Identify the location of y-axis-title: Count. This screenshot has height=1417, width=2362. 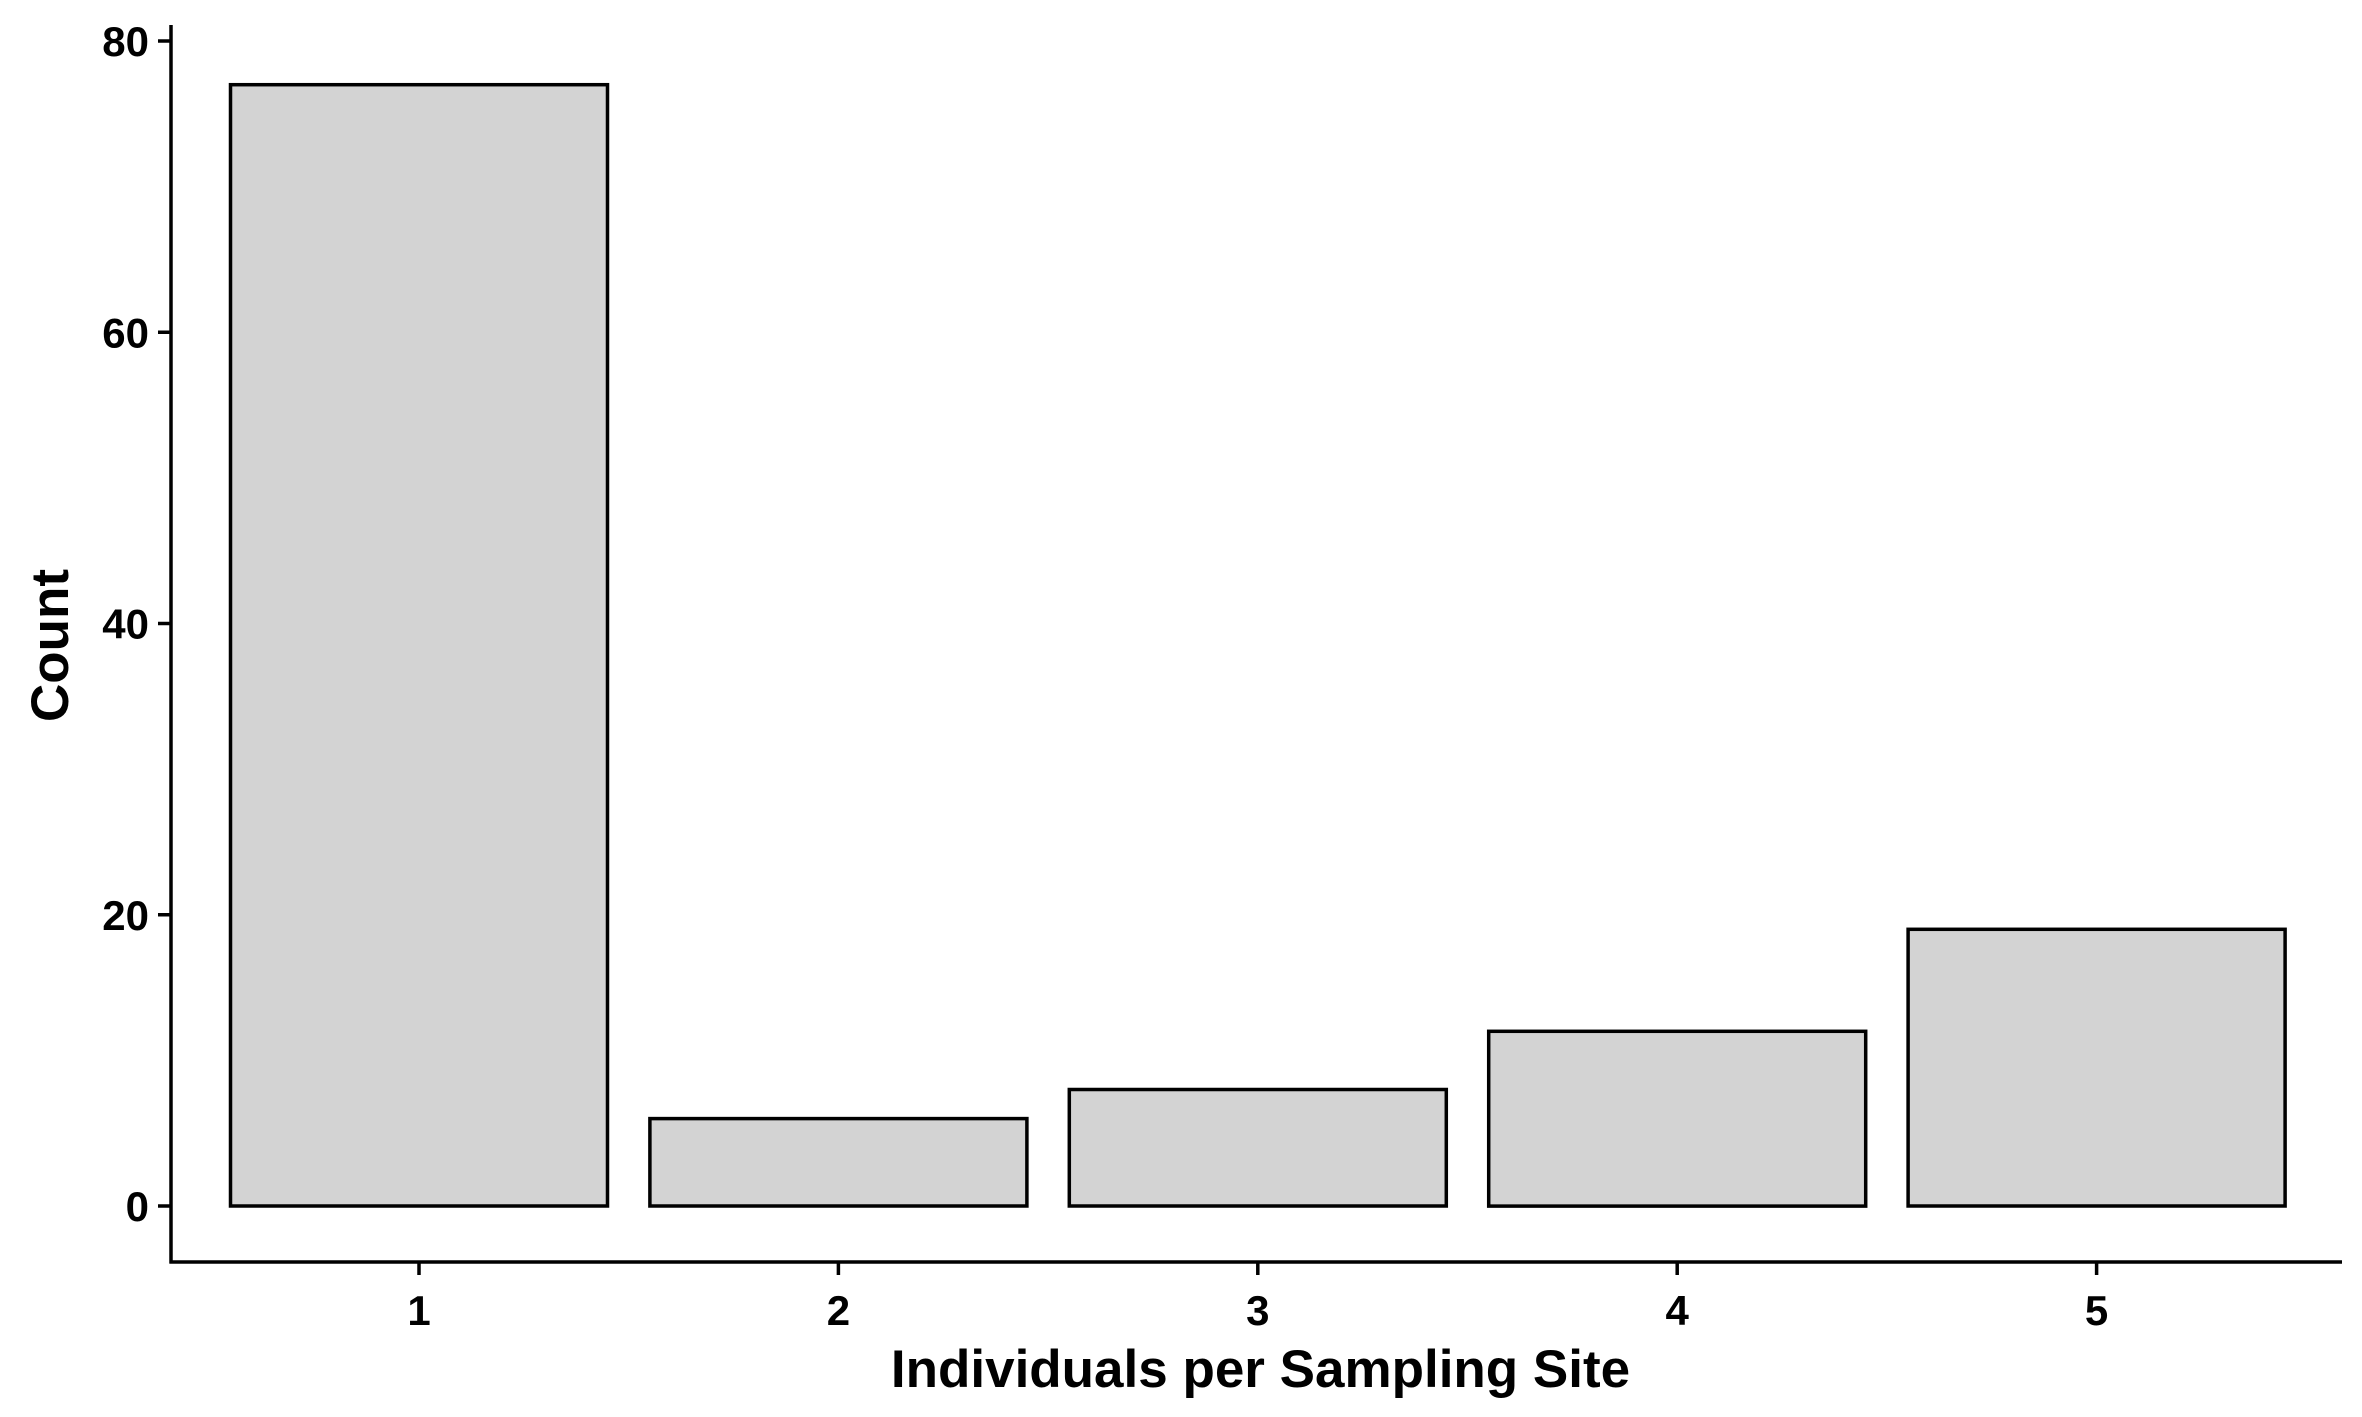
(50, 645).